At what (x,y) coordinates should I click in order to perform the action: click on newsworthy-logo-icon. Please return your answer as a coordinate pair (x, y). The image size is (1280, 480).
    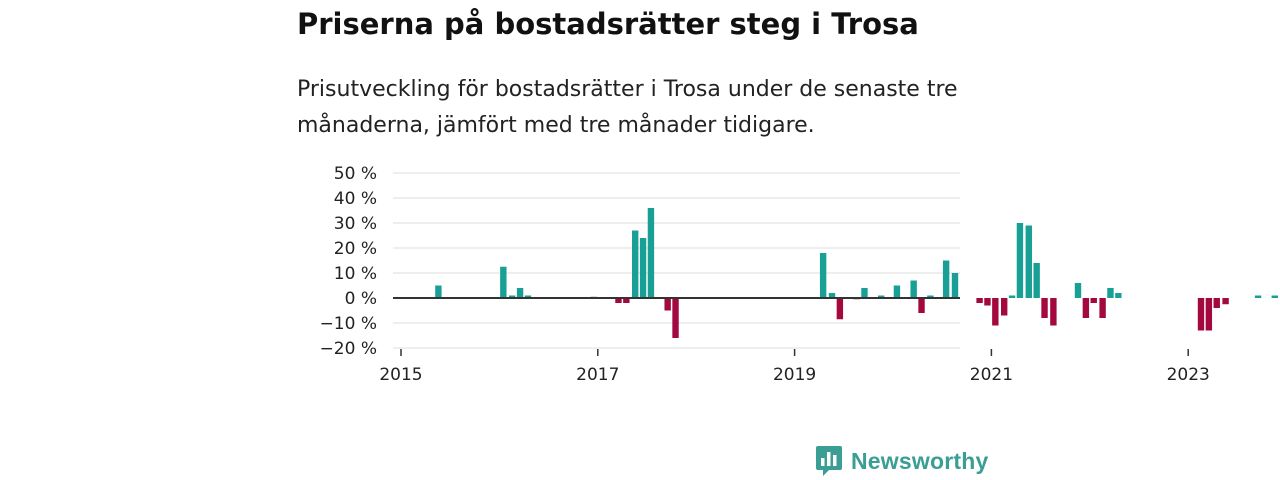
    Looking at the image, I should click on (829, 461).